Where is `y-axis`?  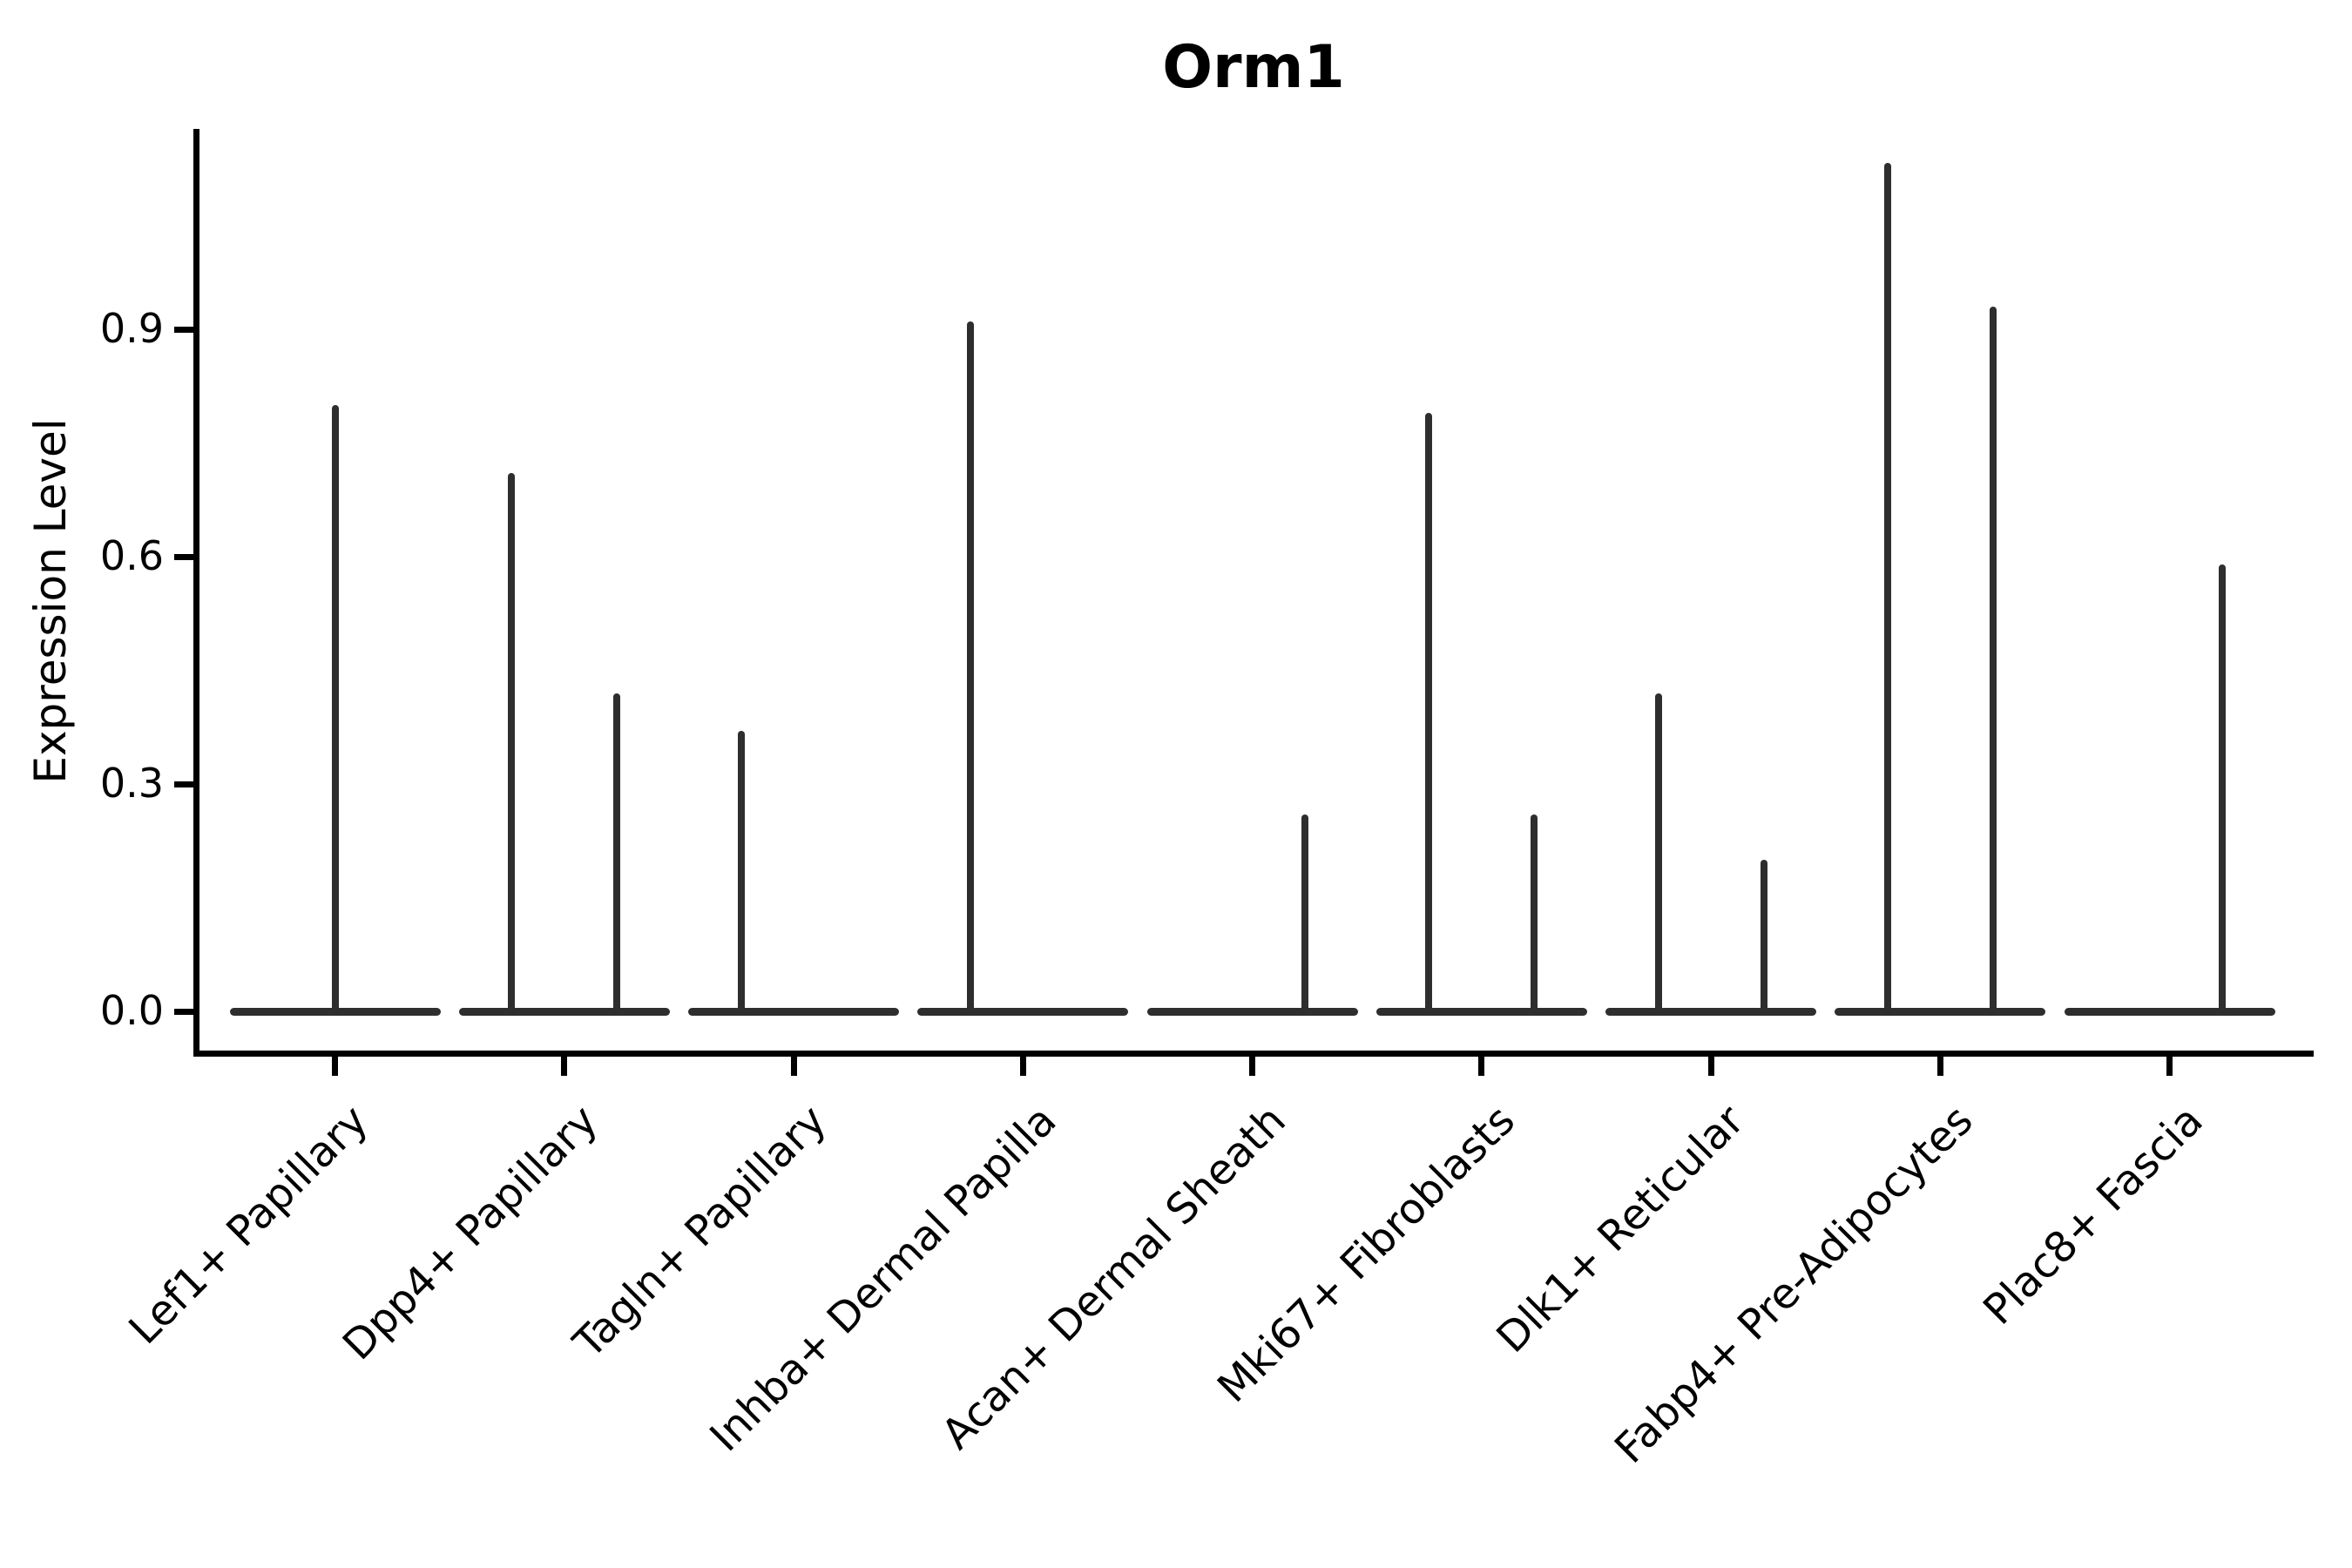
y-axis is located at coordinates (196, 593).